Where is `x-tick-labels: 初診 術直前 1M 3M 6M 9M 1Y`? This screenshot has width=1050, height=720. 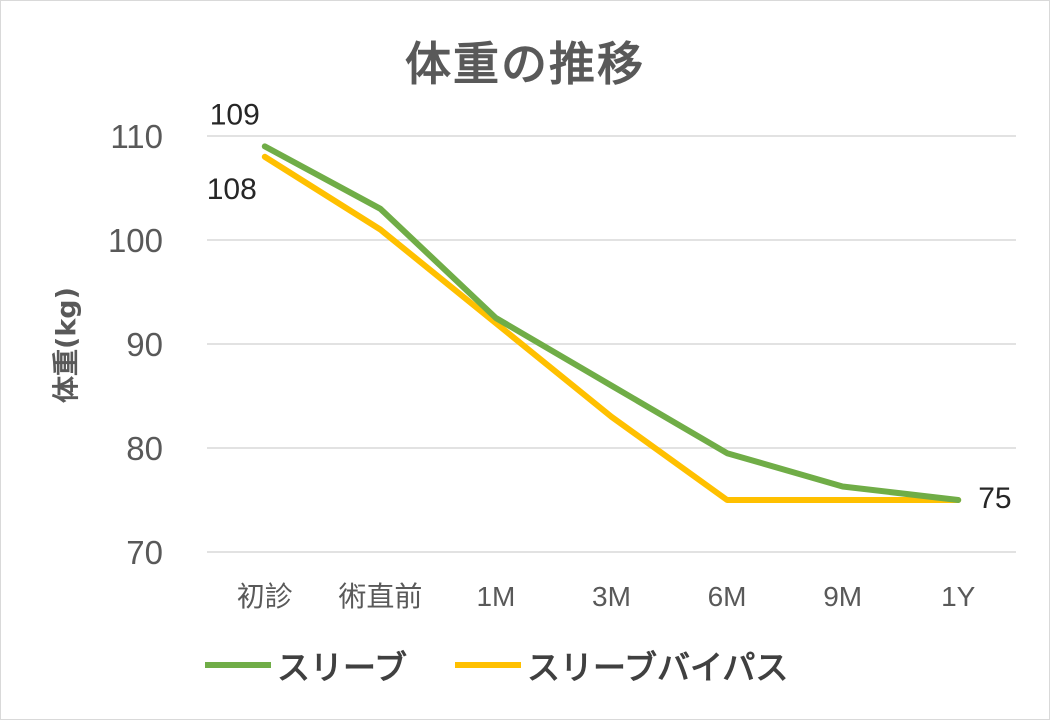 x-tick-labels: 初診 術直前 1M 3M 6M 9M 1Y is located at coordinates (606, 596).